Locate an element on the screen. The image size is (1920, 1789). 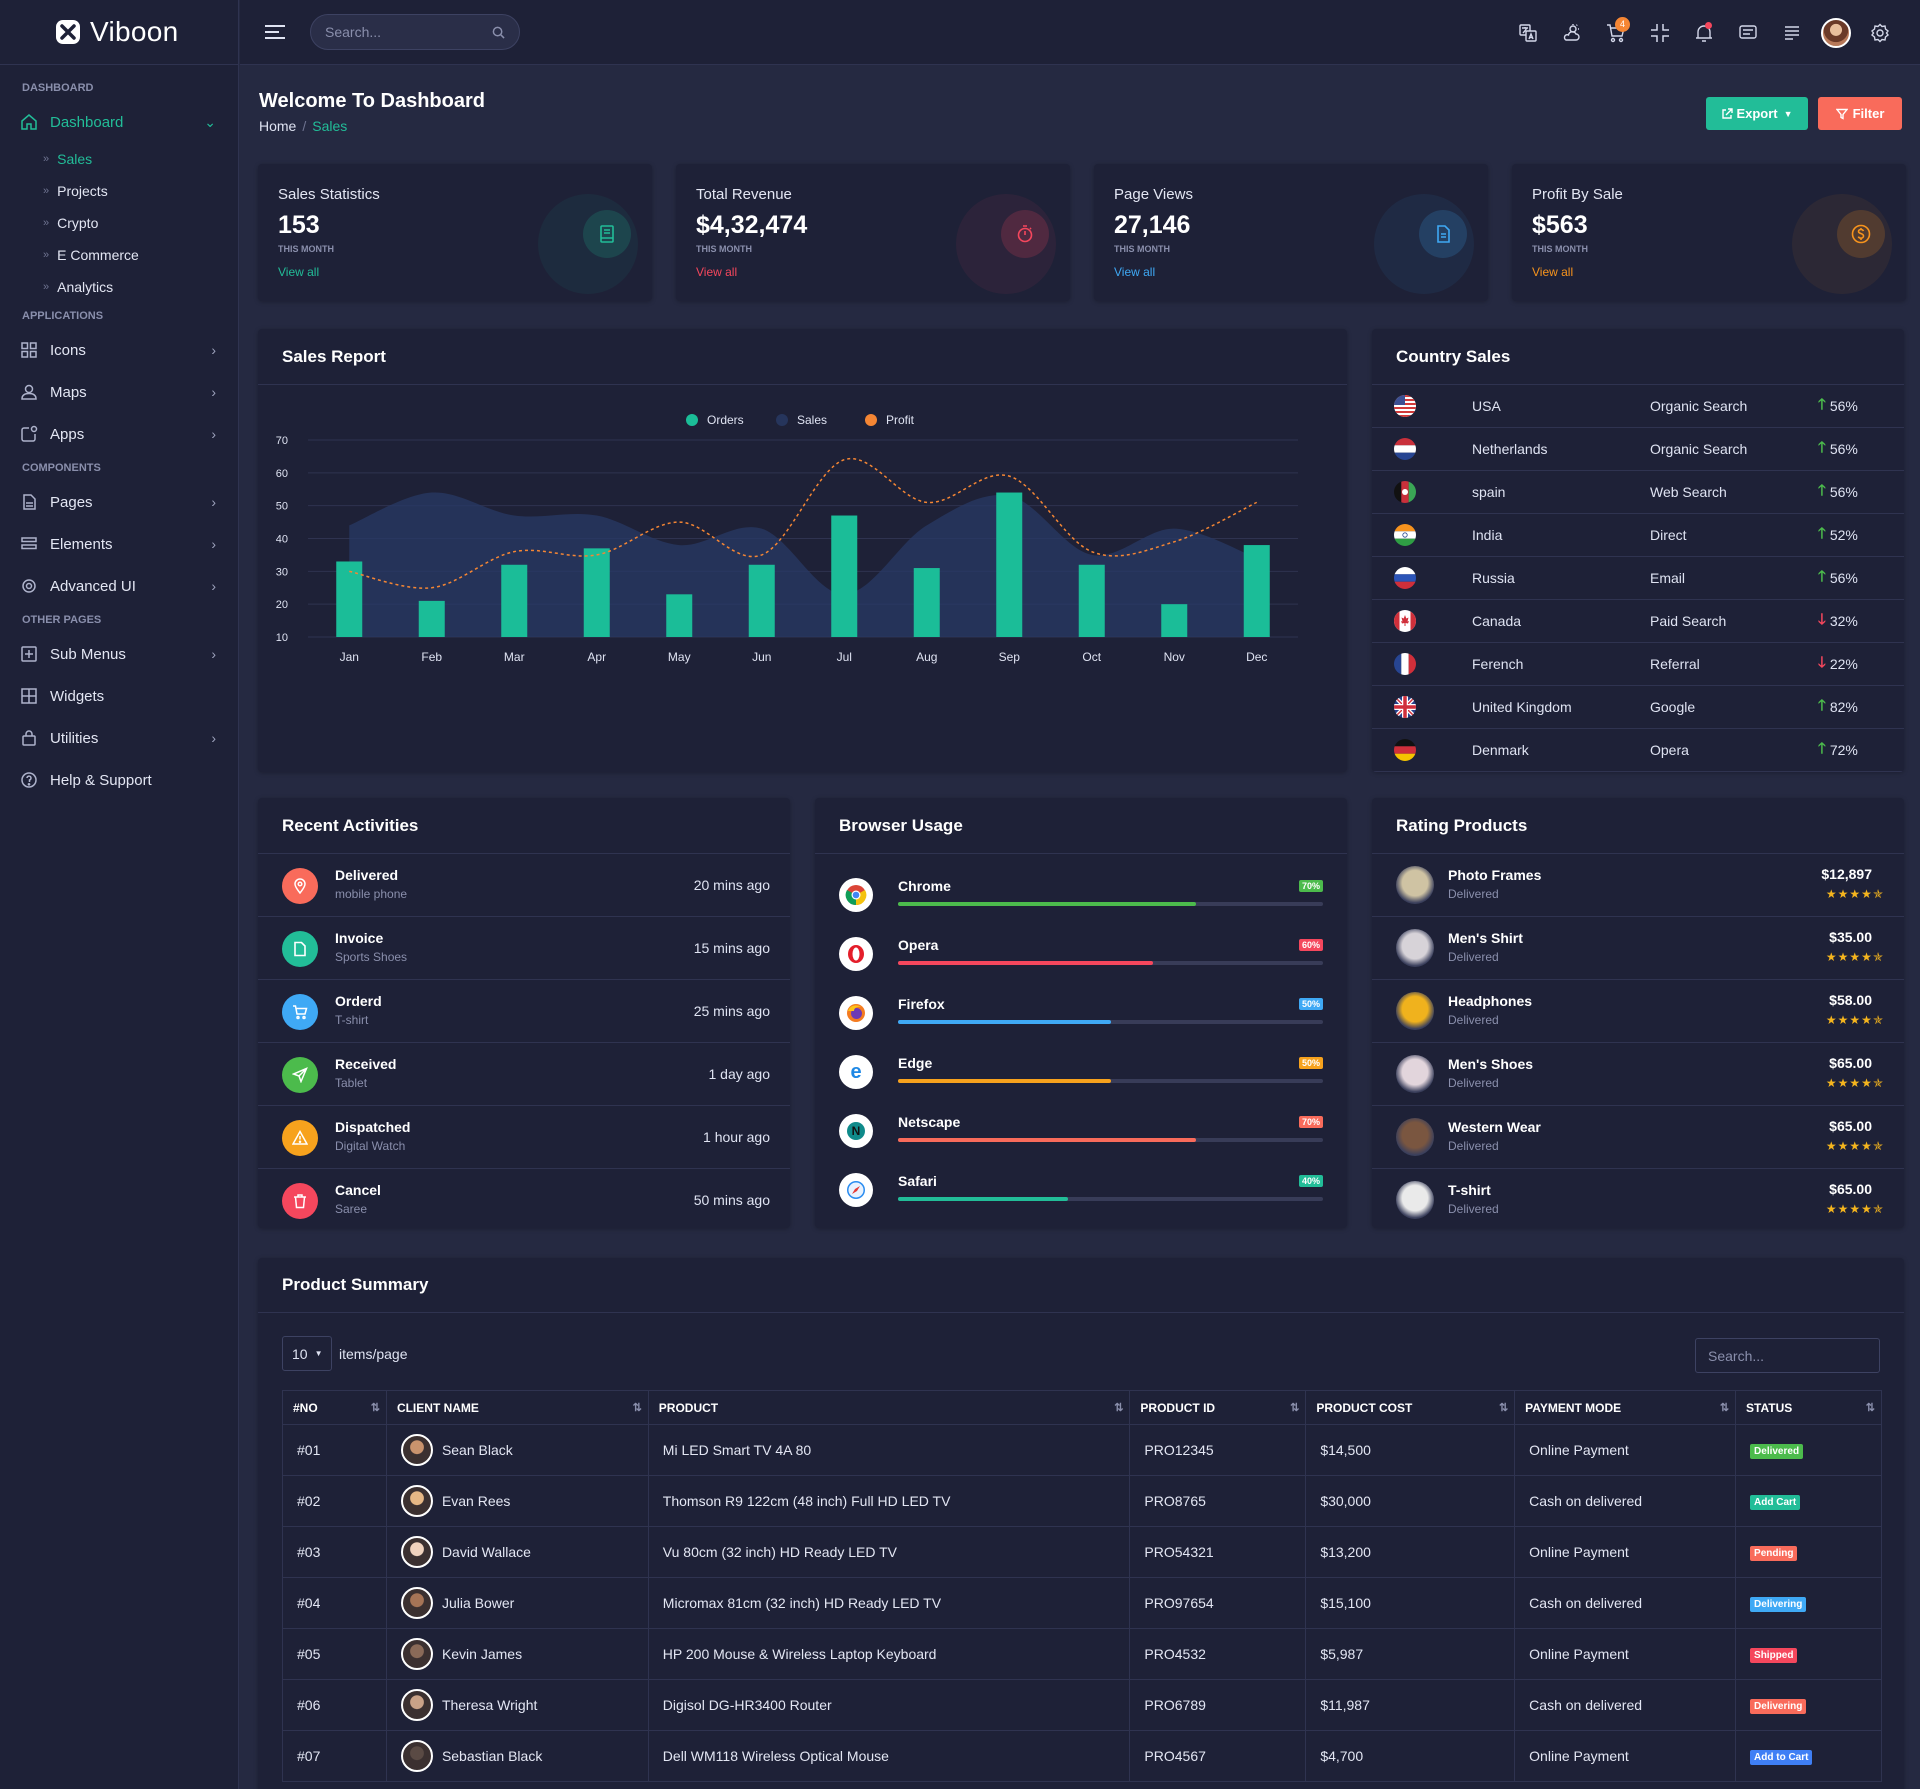
sidebar-item-sub-menus: Sub Menus › is located at coordinates (119, 654).